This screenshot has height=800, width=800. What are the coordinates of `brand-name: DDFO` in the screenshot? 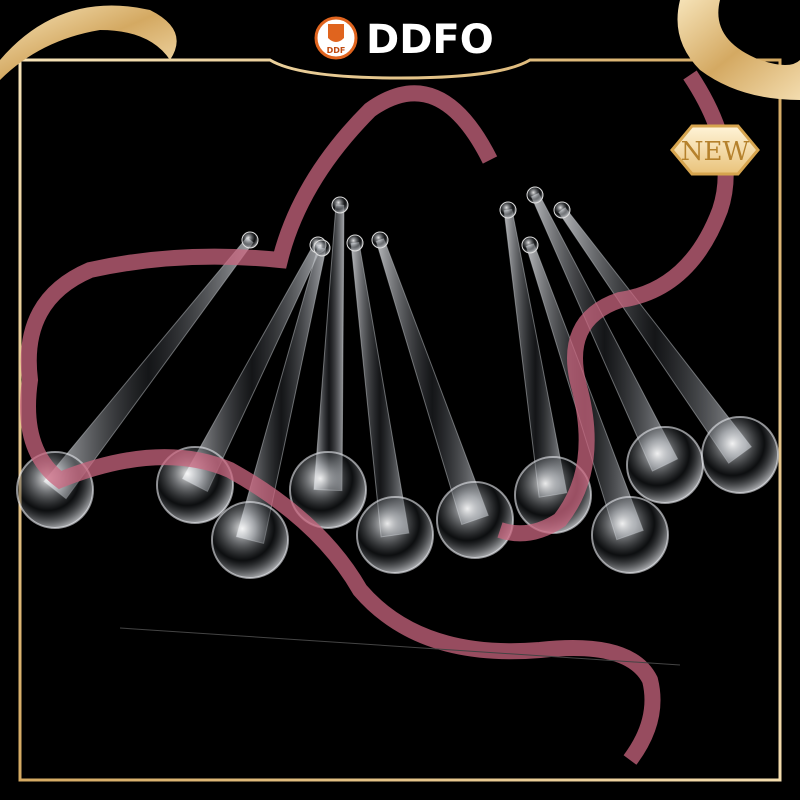 It's located at (430, 40).